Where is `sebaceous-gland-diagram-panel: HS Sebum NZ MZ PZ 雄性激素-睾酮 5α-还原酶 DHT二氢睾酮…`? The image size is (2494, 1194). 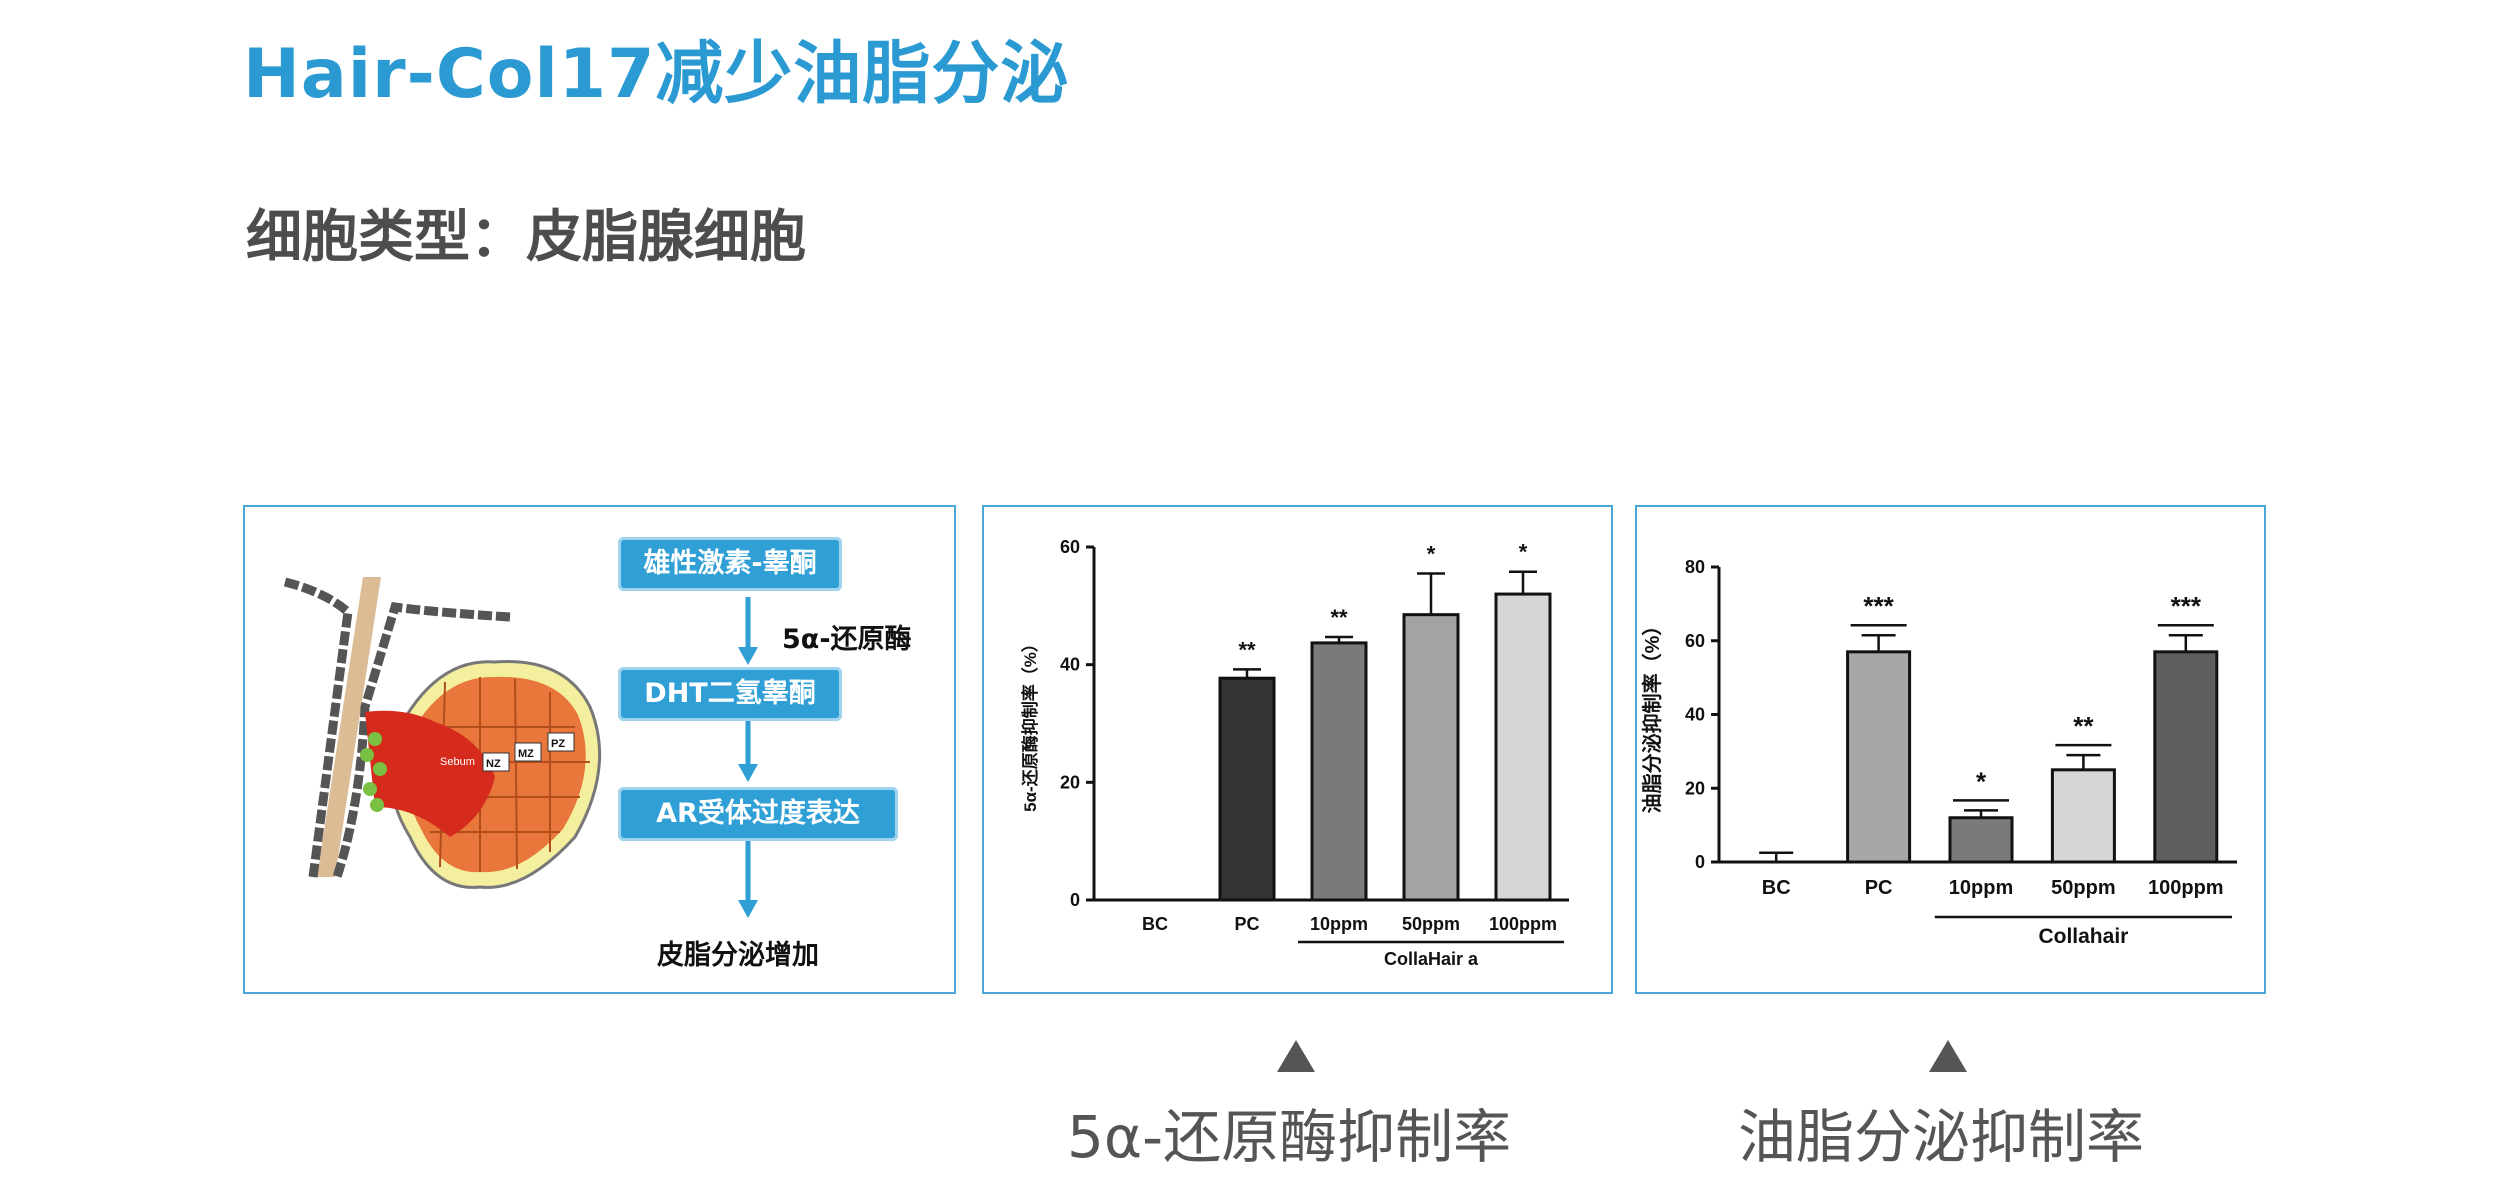 sebaceous-gland-diagram-panel: HS Sebum NZ MZ PZ 雄性激素-睾酮 5α-还原酶 DHT二氢睾酮… is located at coordinates (599, 749).